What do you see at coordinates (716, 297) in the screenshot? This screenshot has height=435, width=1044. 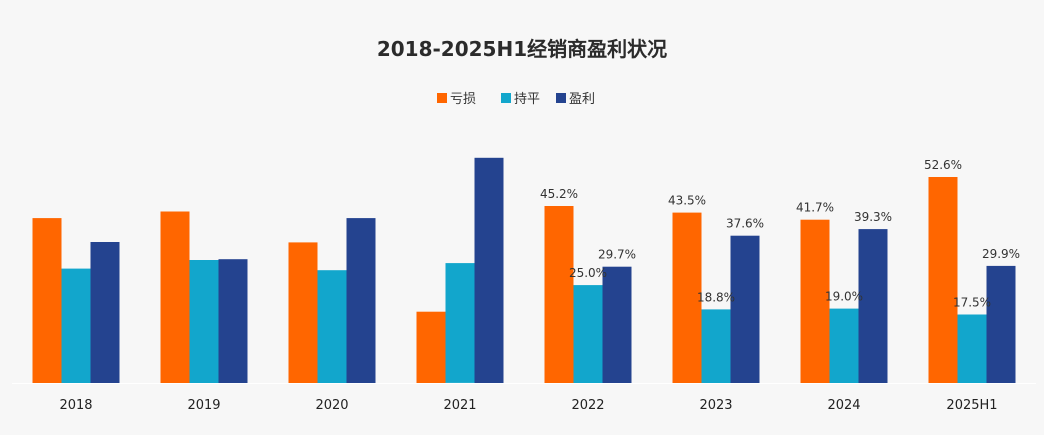 I see `data-label-2023-series-2: 18.8%` at bounding box center [716, 297].